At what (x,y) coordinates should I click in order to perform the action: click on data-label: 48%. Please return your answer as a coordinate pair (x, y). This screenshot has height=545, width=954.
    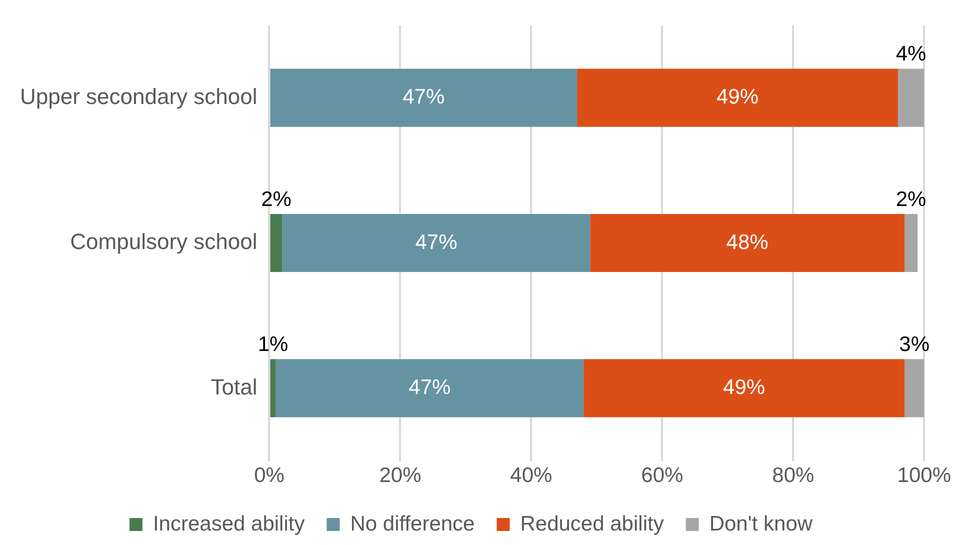
    Looking at the image, I should click on (747, 242).